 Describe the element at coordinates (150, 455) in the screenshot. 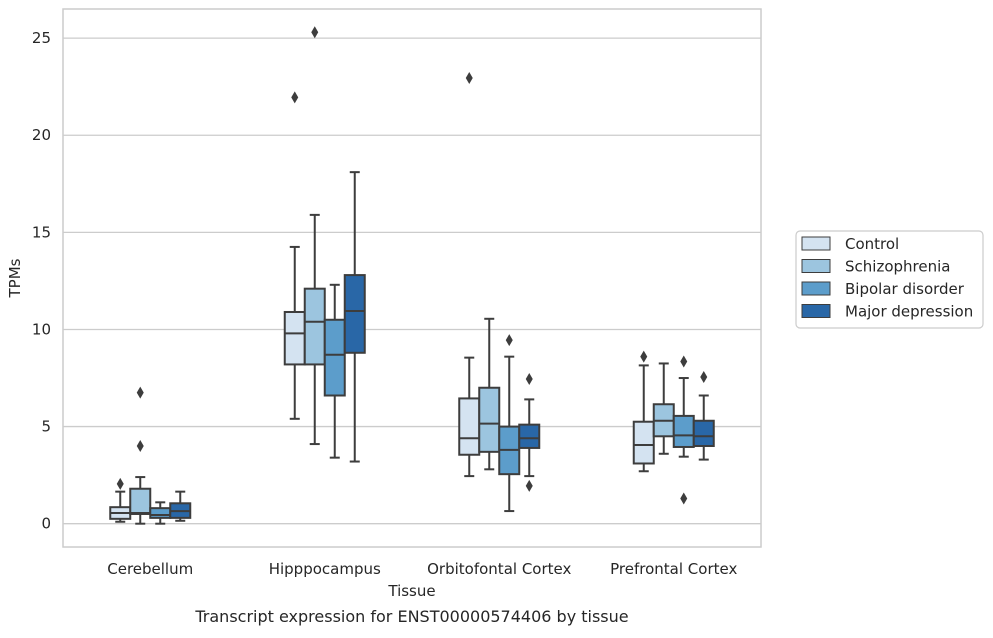

I see `box-group-cerebellum` at that location.